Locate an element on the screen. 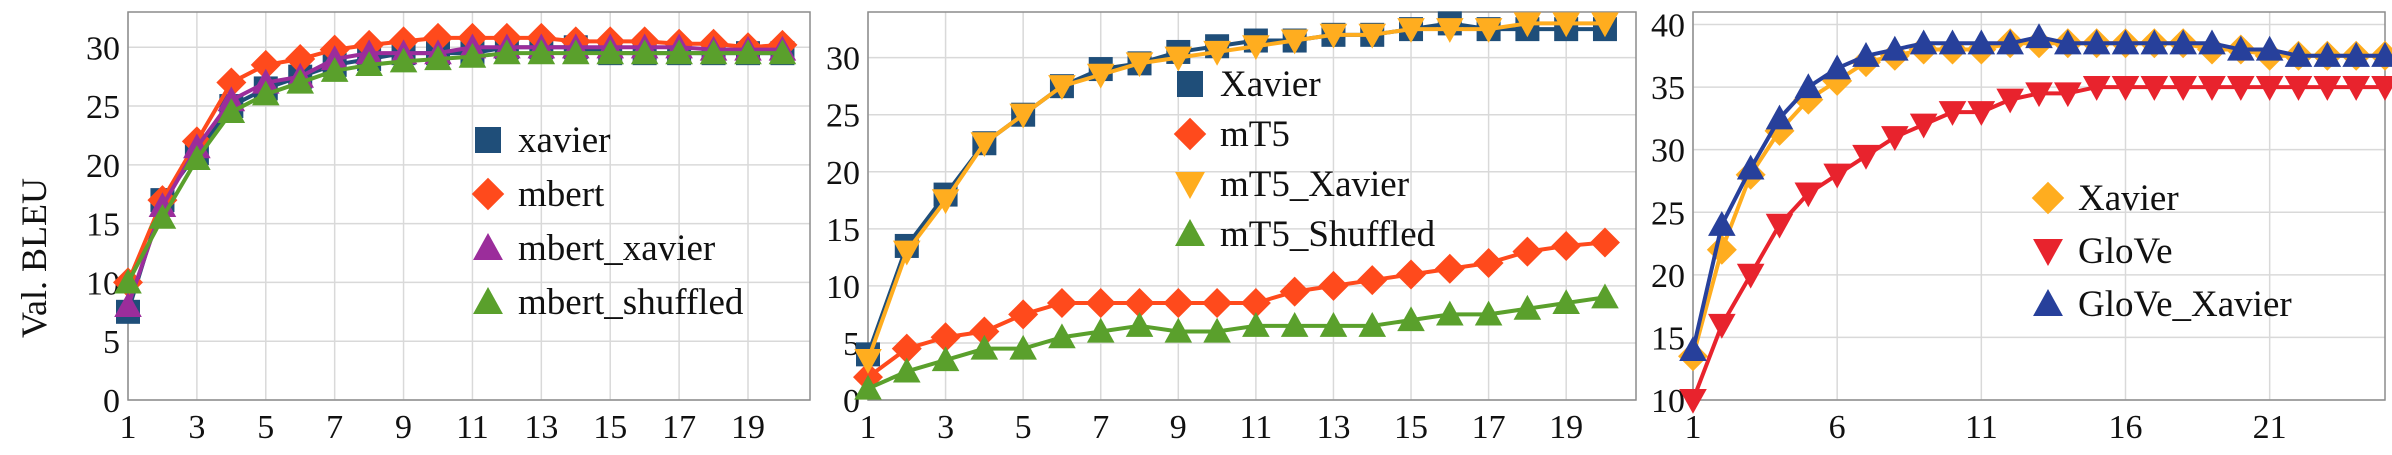 The image size is (2392, 455). series-mt5-shuffled is located at coordinates (1236, 341).